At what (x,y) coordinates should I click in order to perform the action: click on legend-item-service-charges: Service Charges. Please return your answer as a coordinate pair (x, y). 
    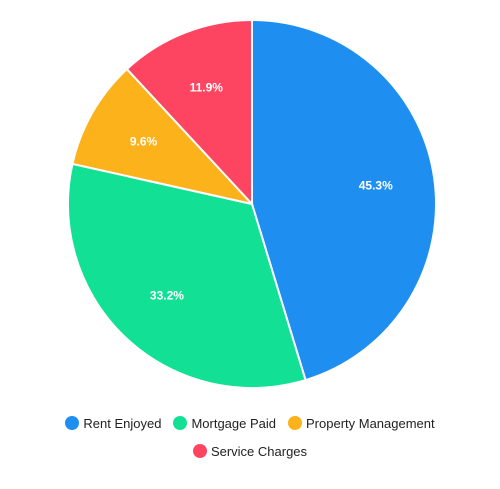
    Looking at the image, I should click on (250, 451).